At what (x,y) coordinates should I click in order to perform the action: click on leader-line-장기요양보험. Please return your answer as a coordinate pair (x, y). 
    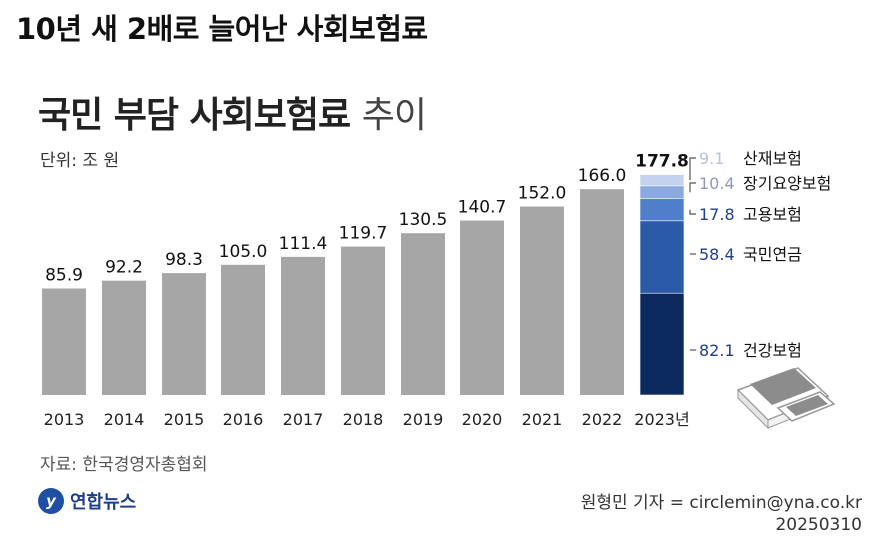
    Looking at the image, I should click on (692, 187).